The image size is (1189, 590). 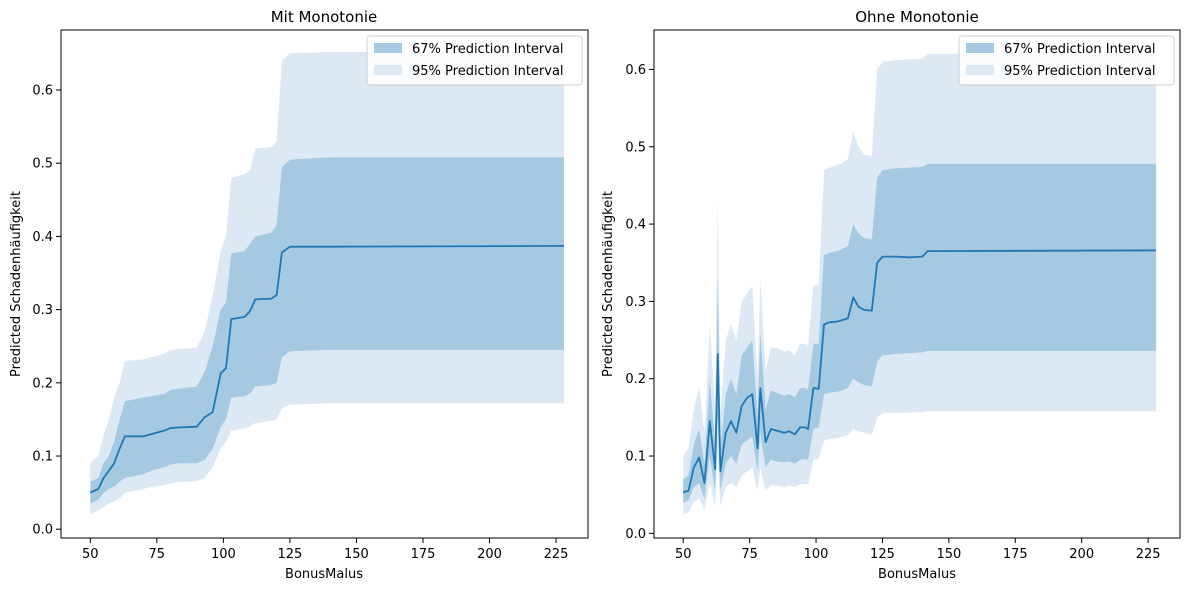 I want to click on subplot-title: Ohne Monotonie, so click(x=917, y=17).